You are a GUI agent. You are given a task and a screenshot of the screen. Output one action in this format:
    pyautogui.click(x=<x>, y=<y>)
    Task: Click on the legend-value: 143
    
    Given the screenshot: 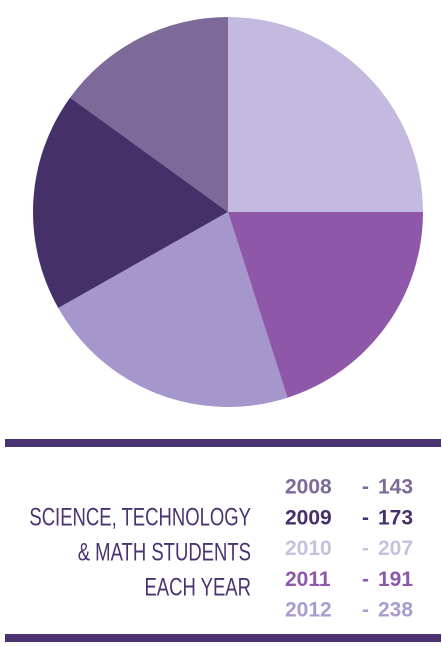 What is the action you would take?
    pyautogui.click(x=395, y=487)
    